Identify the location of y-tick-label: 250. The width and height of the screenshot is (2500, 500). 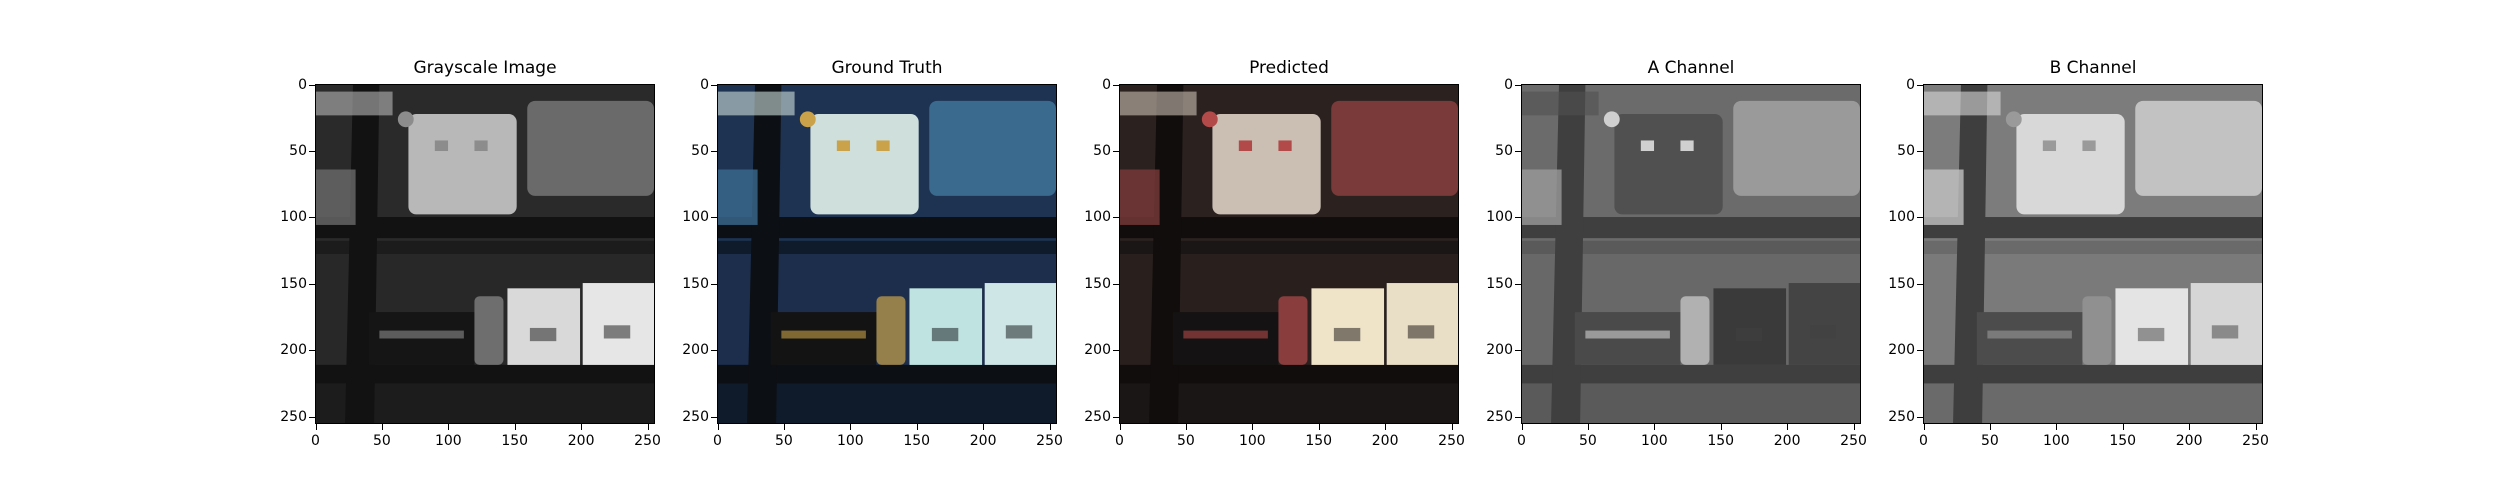
(1499, 416).